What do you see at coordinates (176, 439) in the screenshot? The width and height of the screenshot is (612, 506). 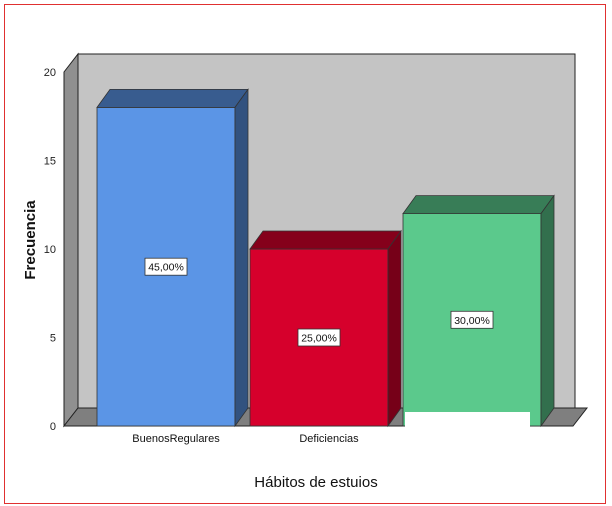 I see `category-label: BuenosRegulares` at bounding box center [176, 439].